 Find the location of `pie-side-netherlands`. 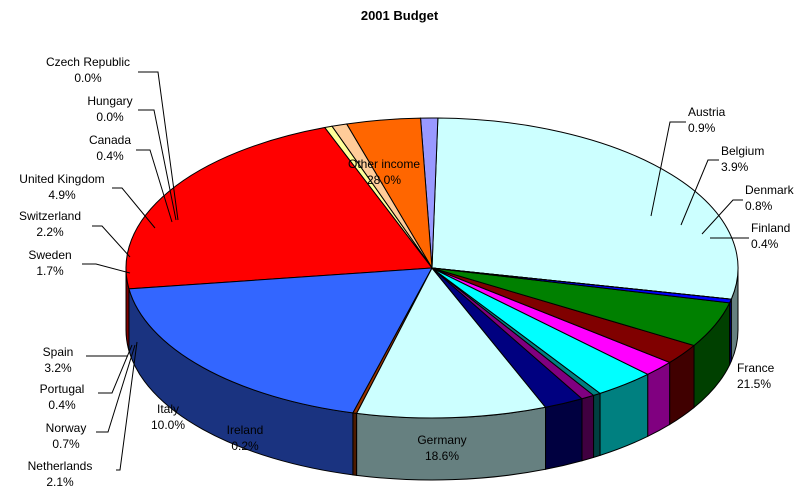

pie-side-netherlands is located at coordinates (564, 434).